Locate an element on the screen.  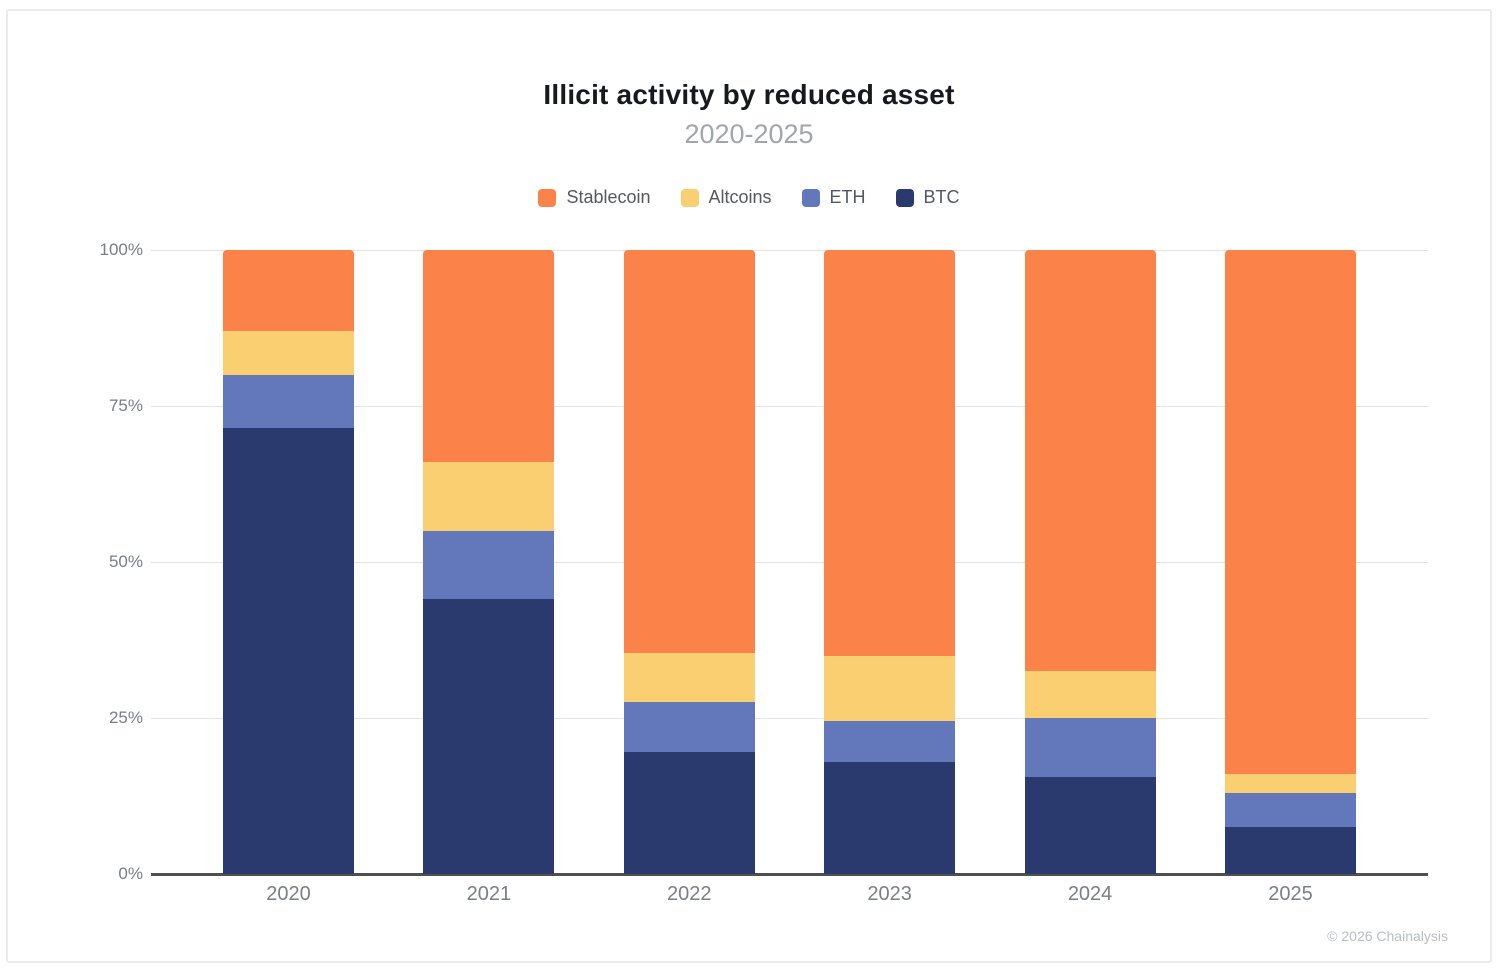
x-tick-label: 2022 is located at coordinates (689, 894).